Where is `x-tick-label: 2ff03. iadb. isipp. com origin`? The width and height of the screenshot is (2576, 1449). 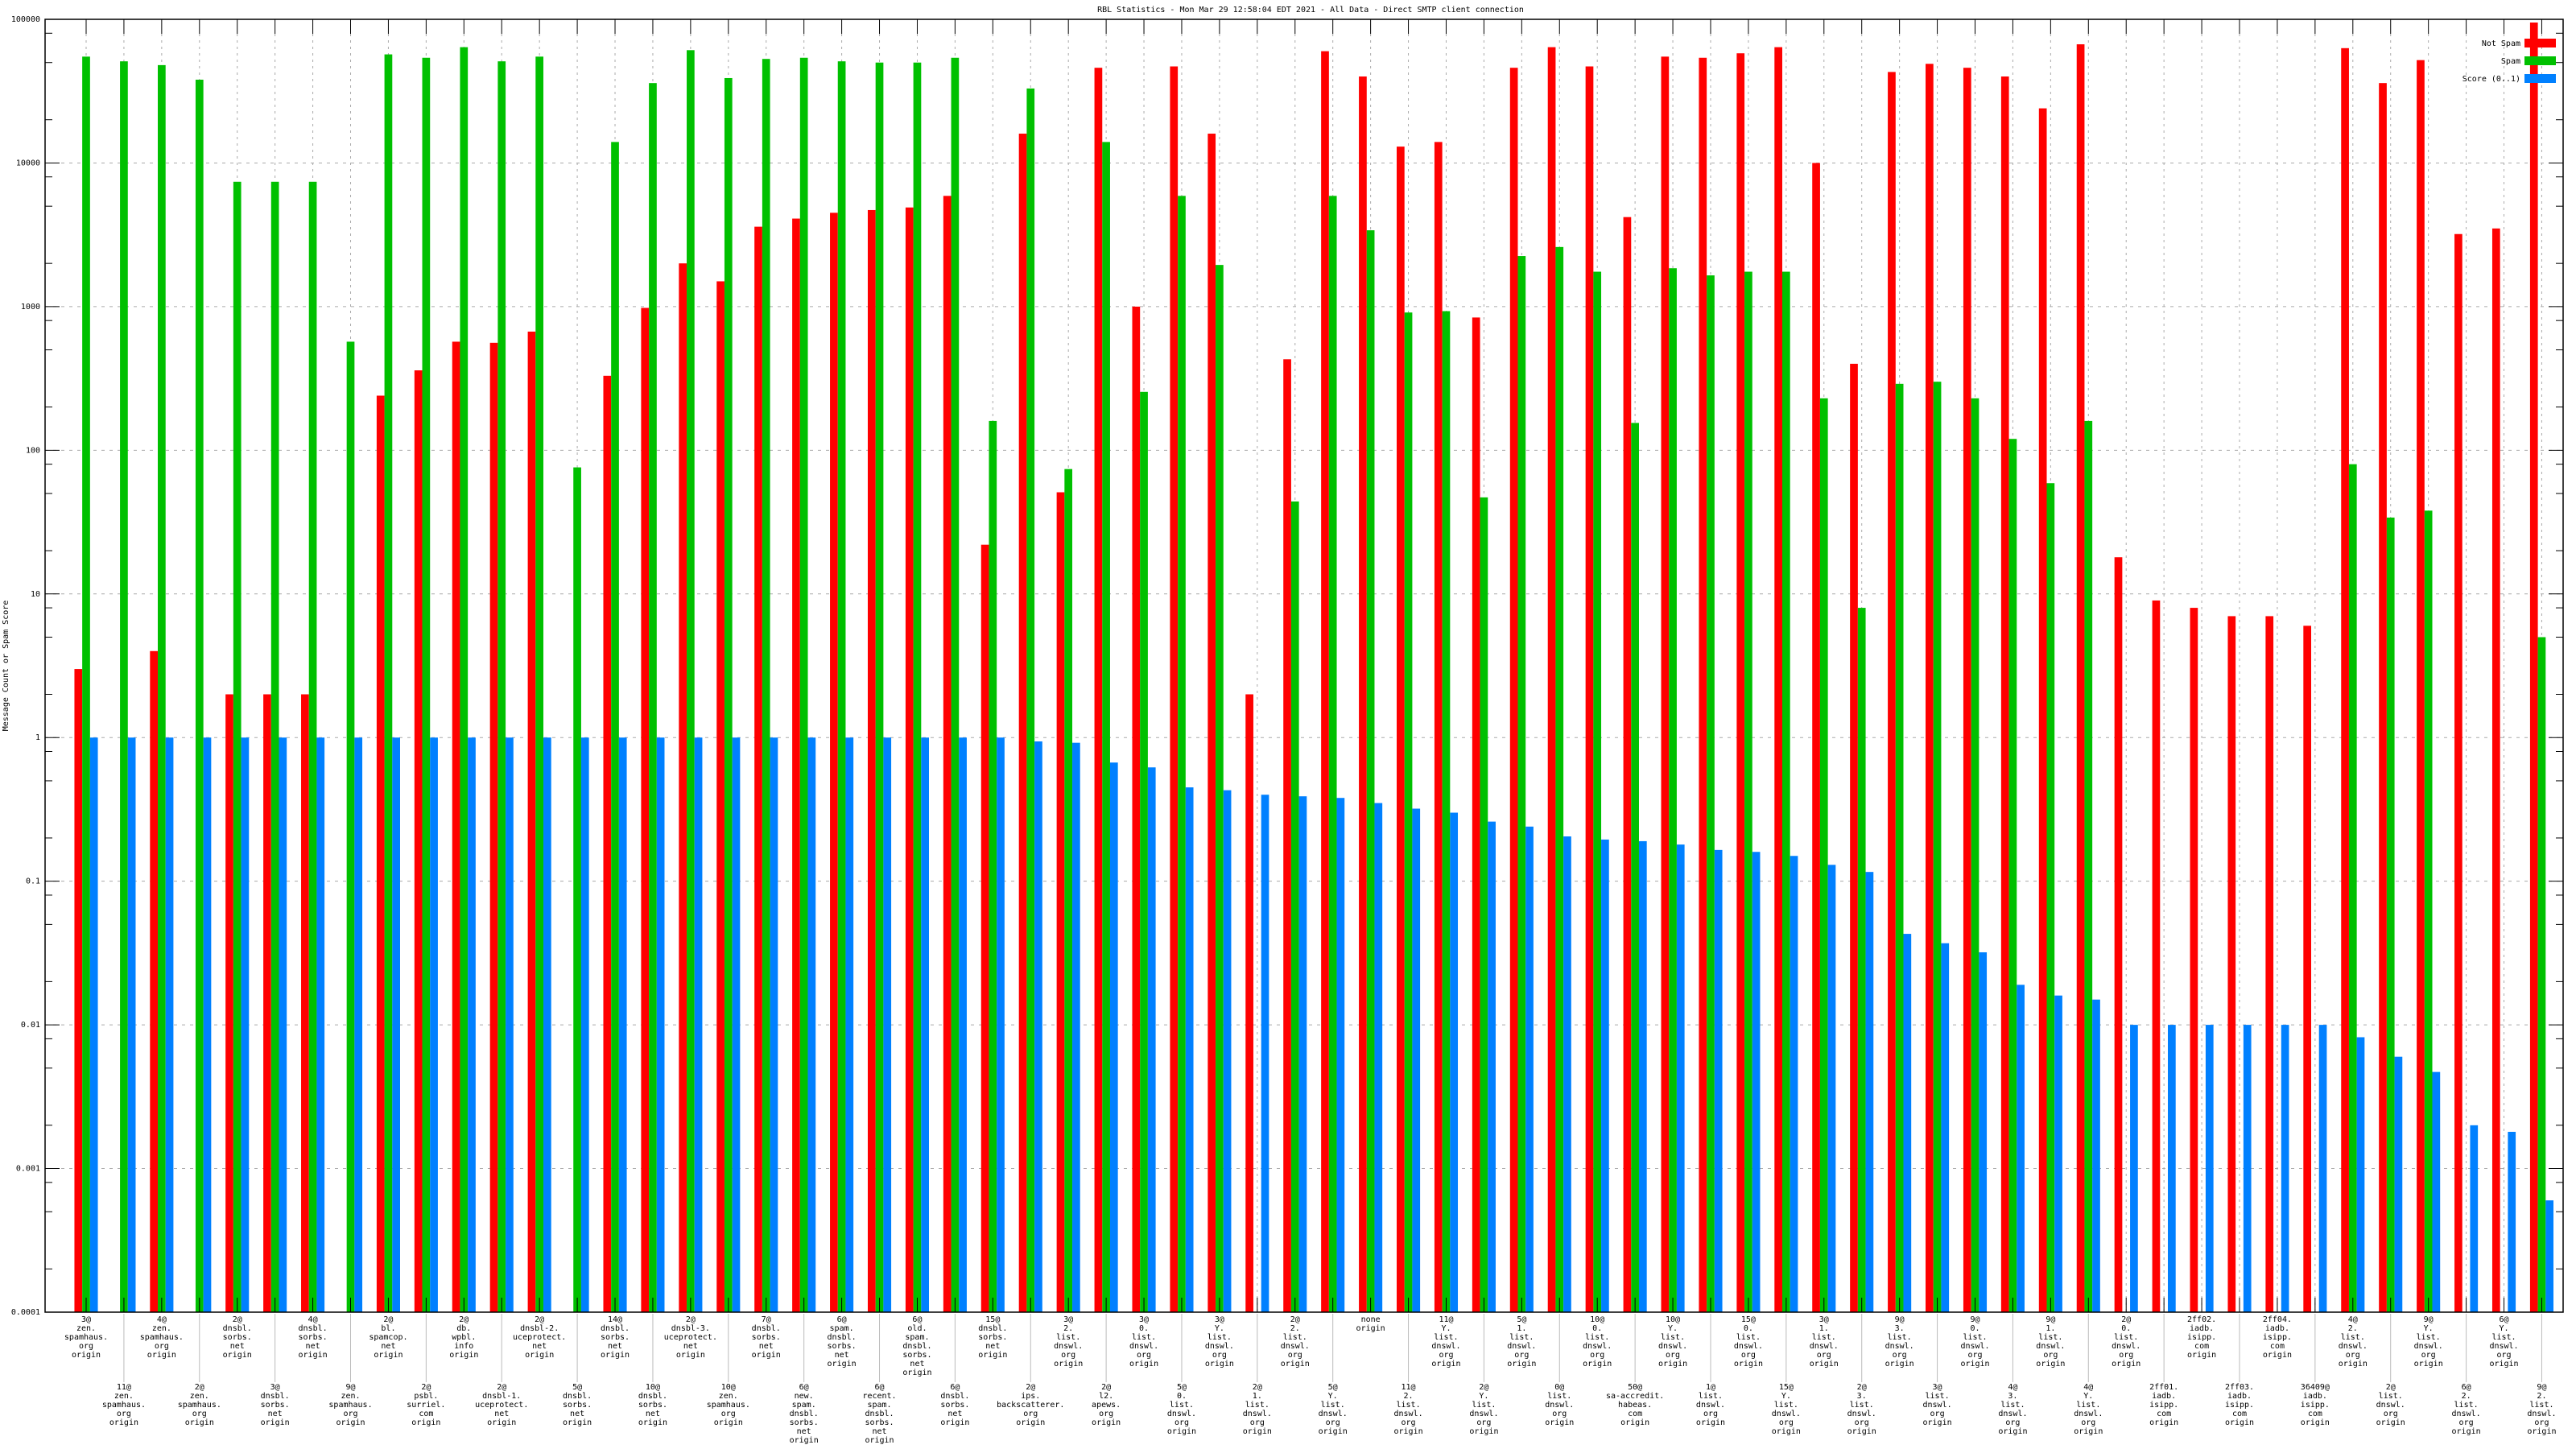
x-tick-label: 2ff03. iadb. isipp. com origin is located at coordinates (2239, 1405).